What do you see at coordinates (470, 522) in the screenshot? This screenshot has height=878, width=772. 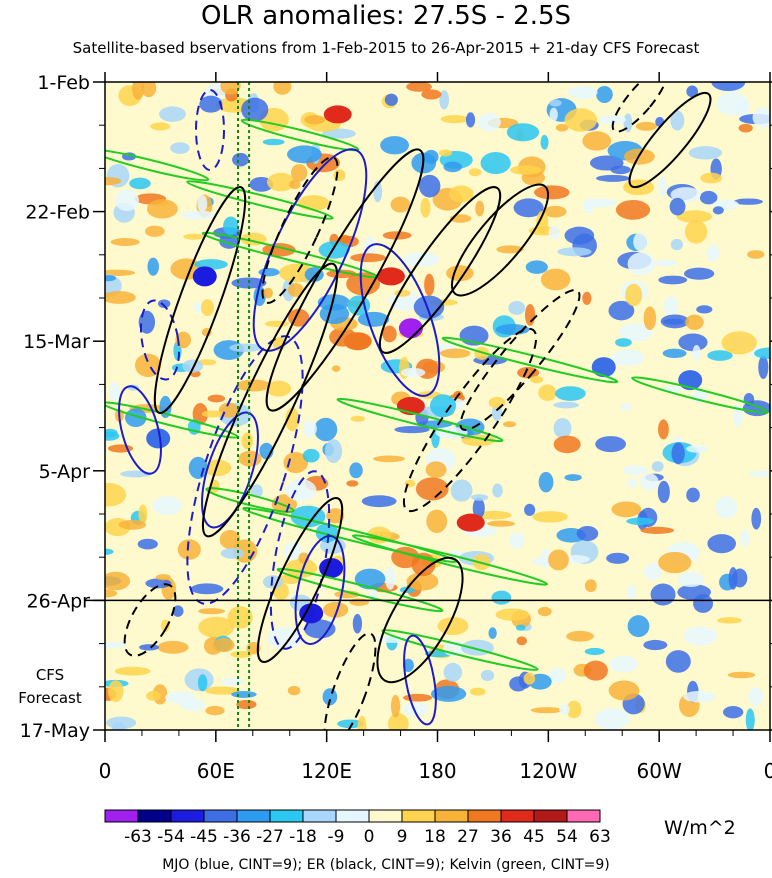 I see `heatmap-cell-high` at bounding box center [470, 522].